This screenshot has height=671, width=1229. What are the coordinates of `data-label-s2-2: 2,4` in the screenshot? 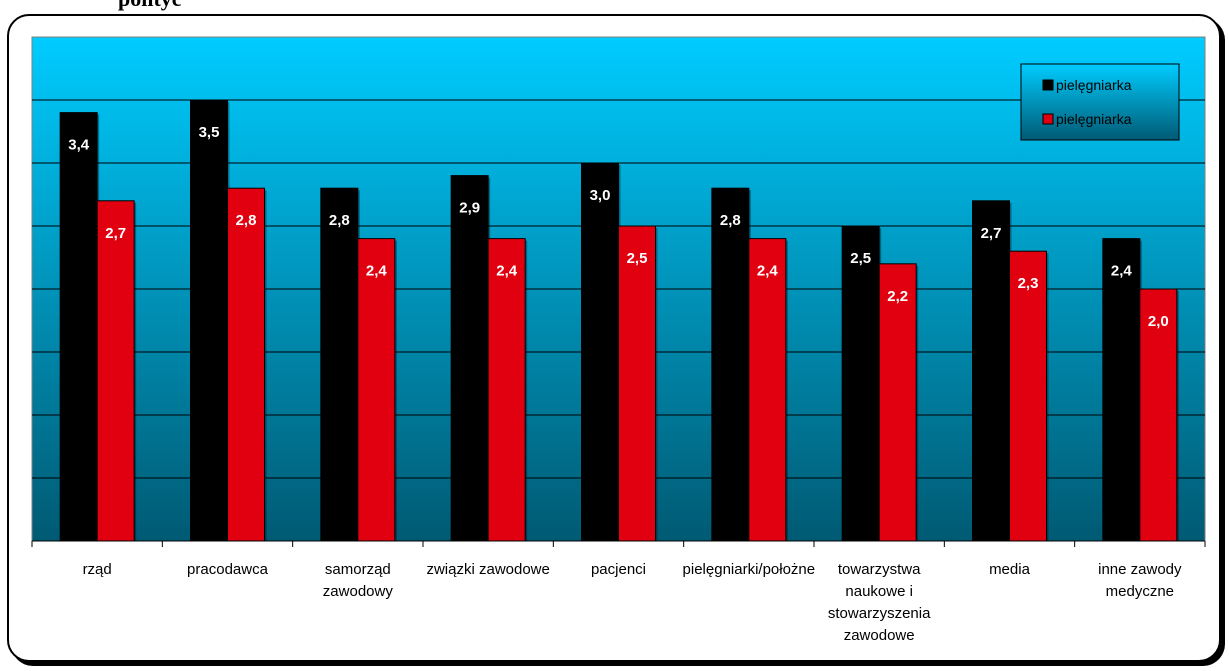 It's located at (377, 271).